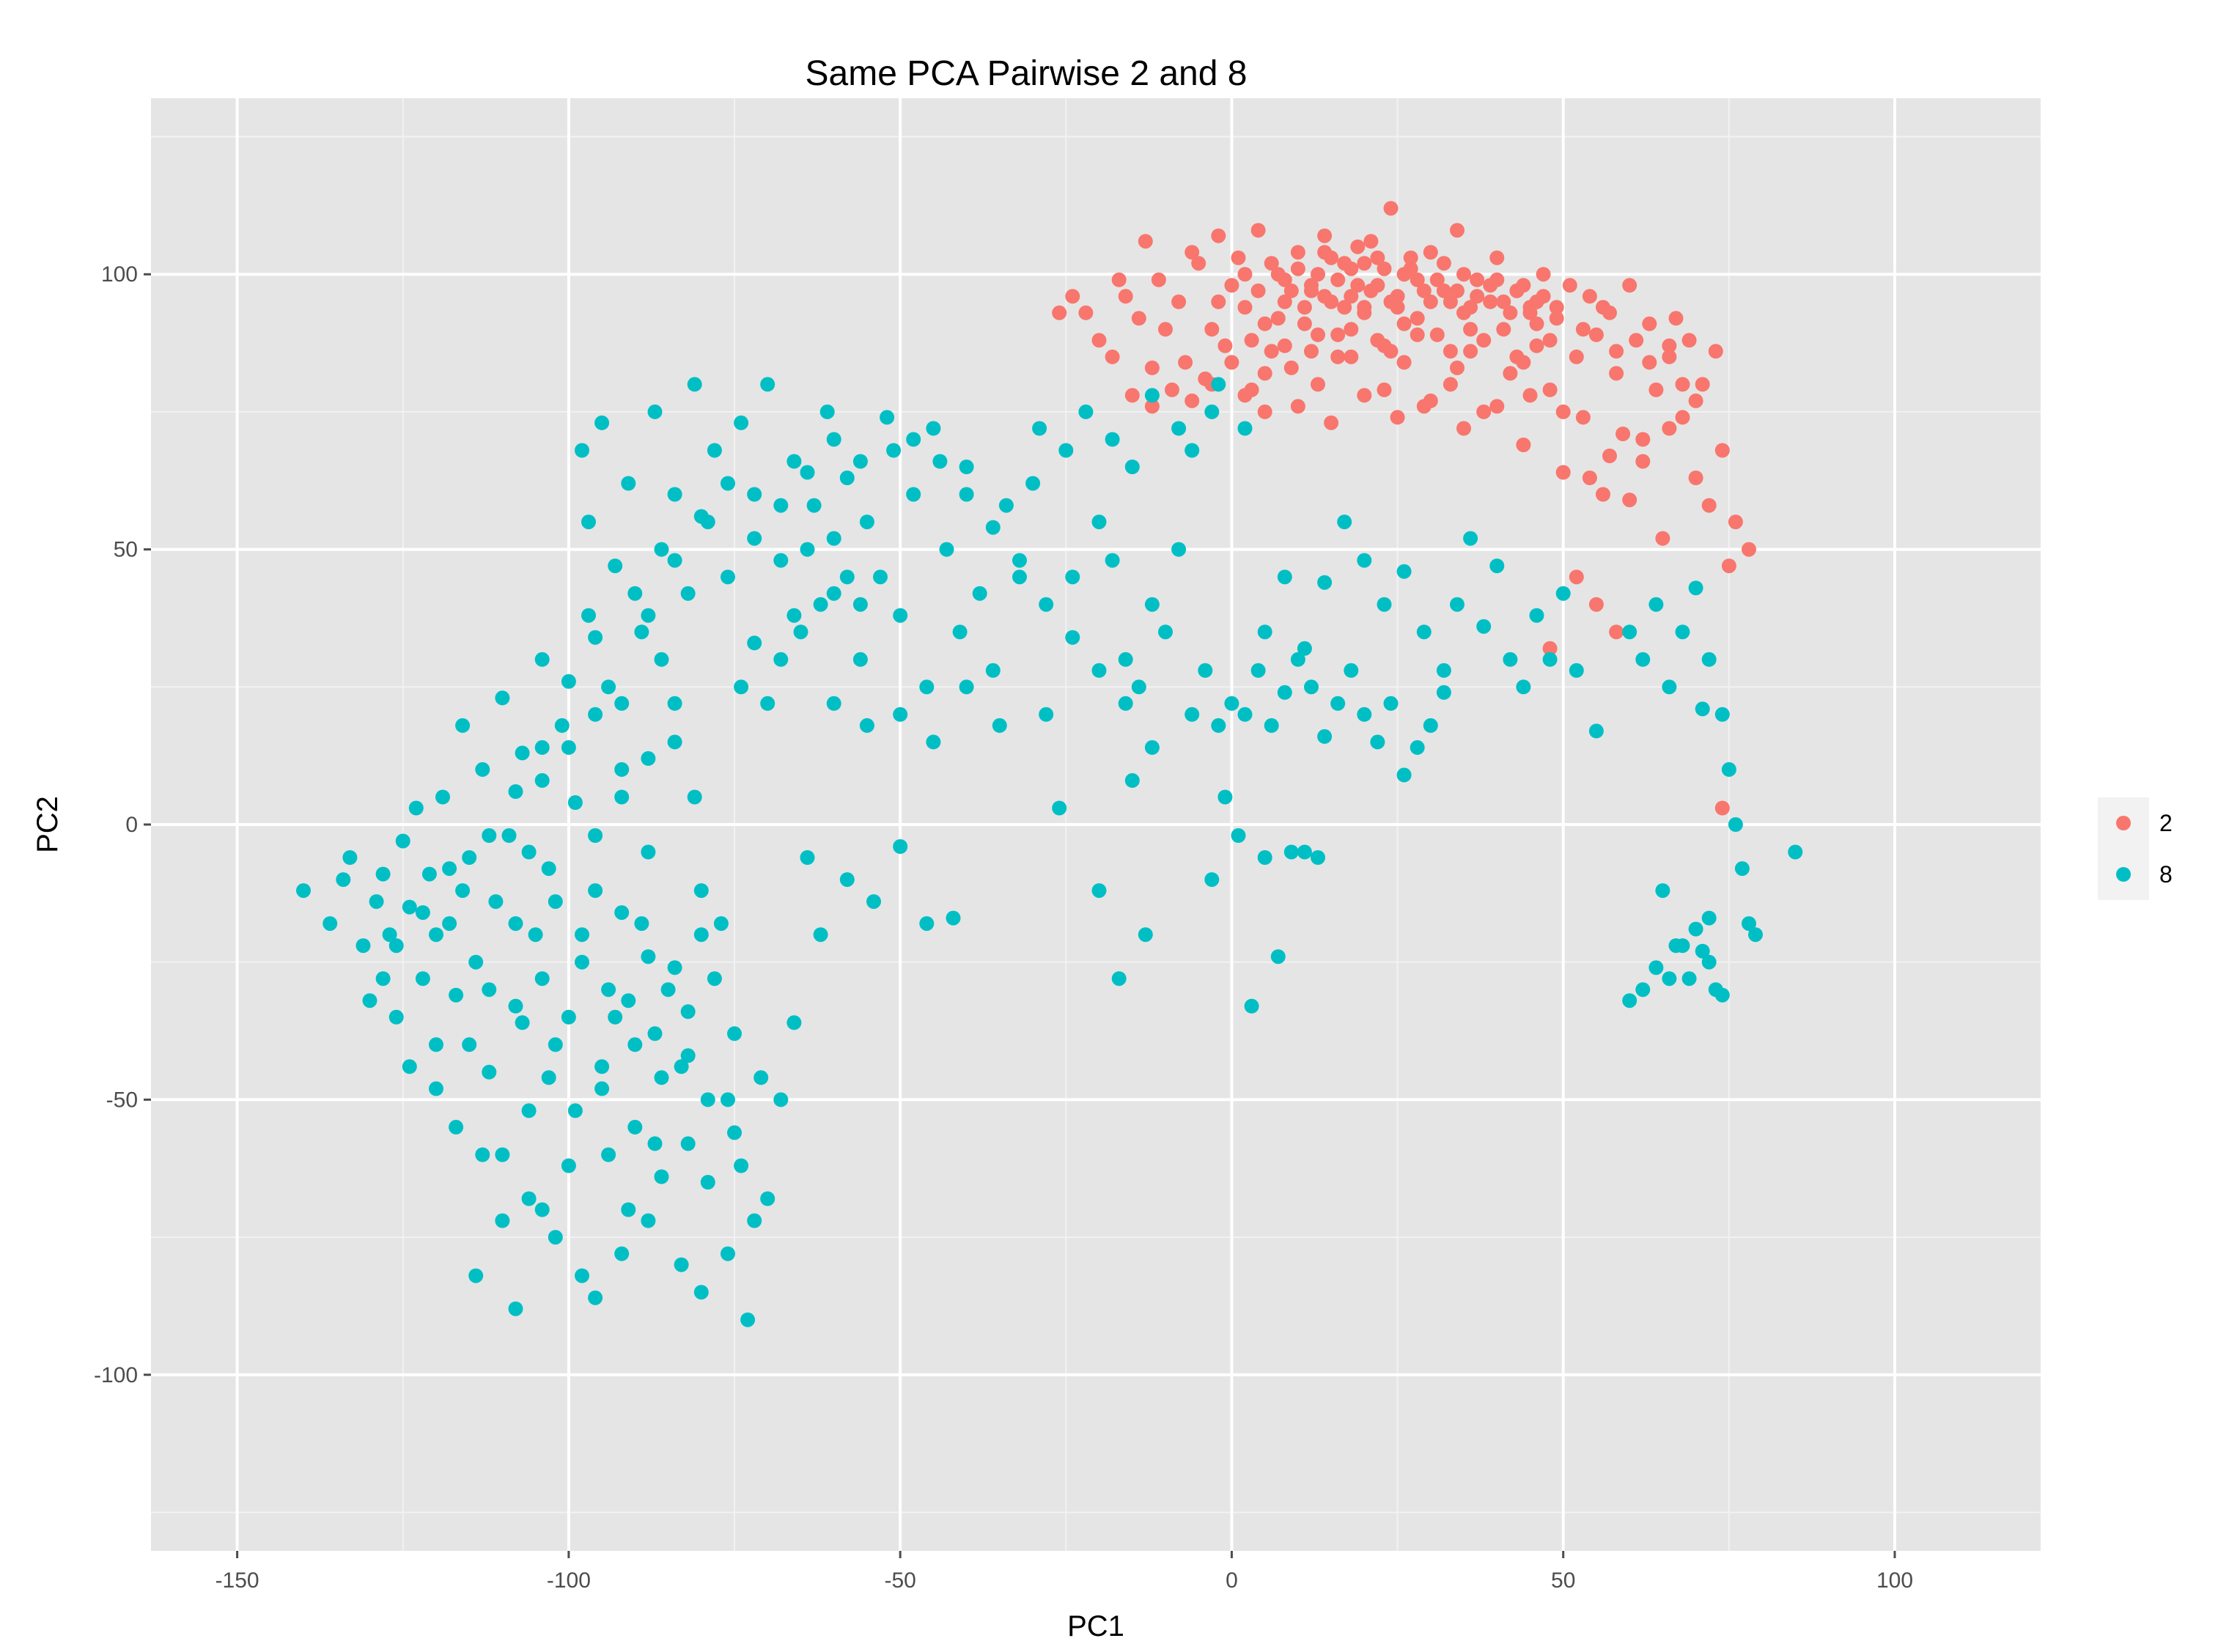  What do you see at coordinates (1232, 1580) in the screenshot?
I see `x-tick-label: 0` at bounding box center [1232, 1580].